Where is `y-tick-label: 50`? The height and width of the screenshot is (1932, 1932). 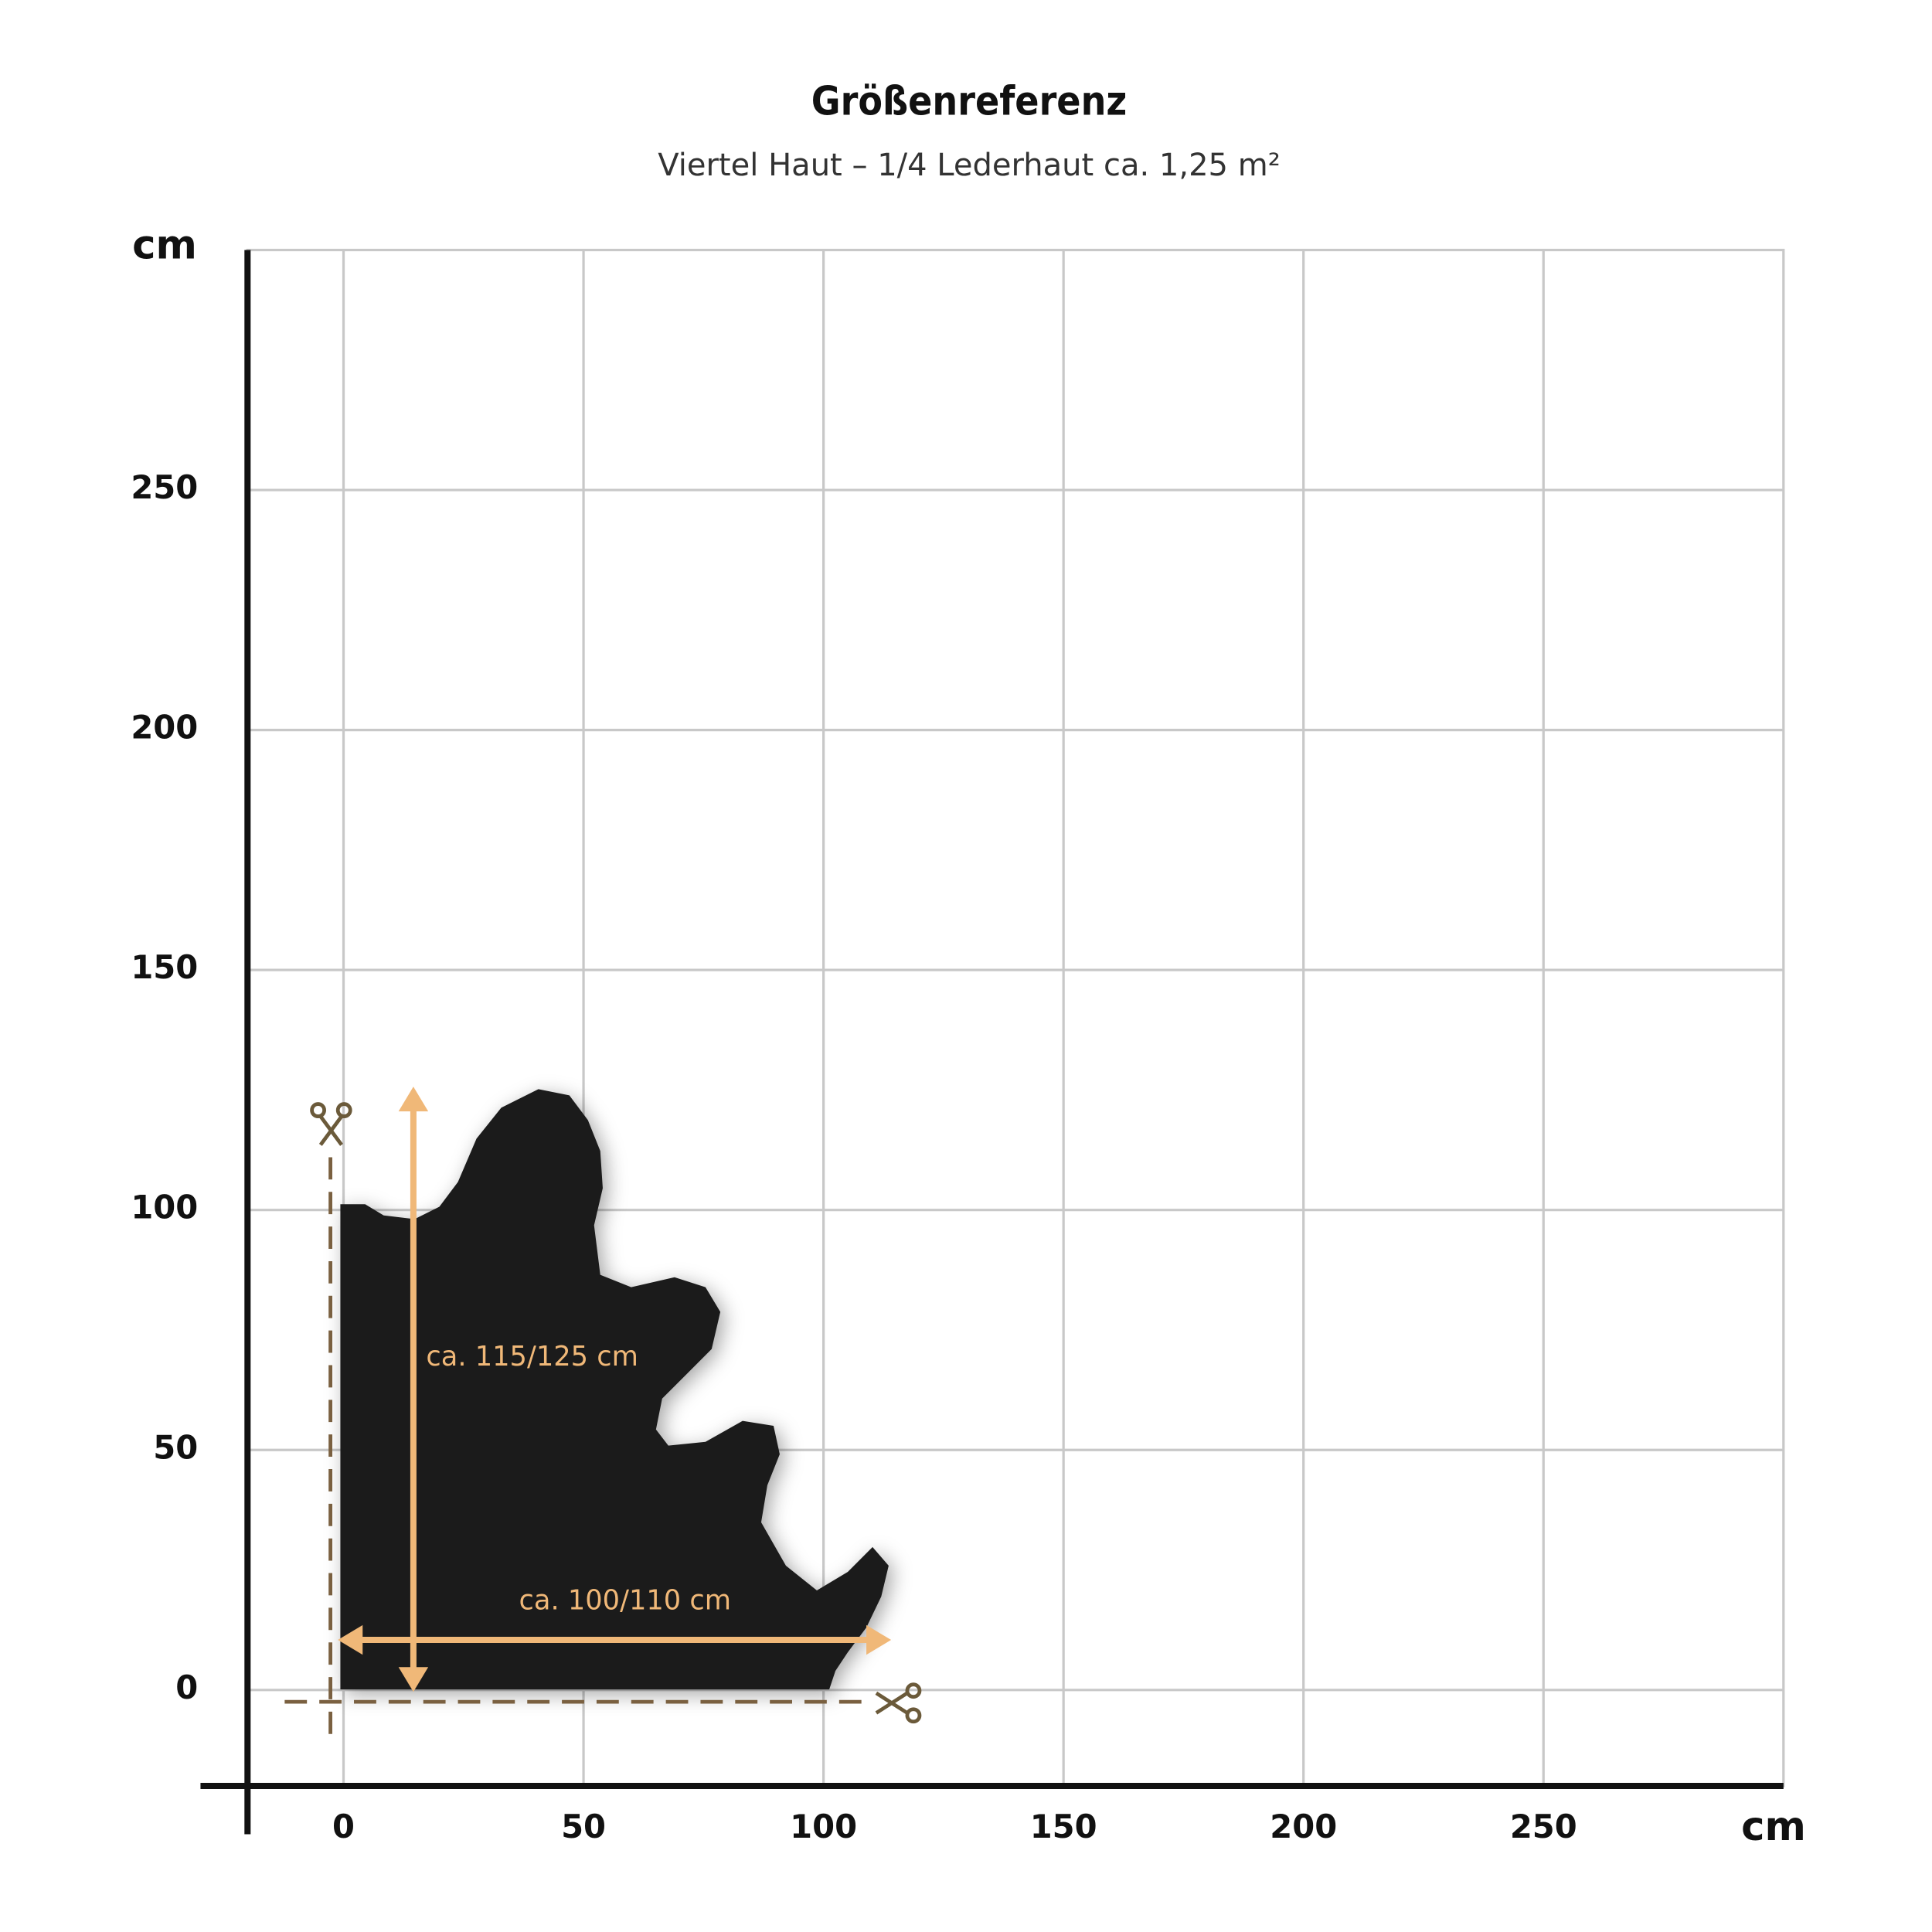 y-tick-label: 50 is located at coordinates (176, 1447).